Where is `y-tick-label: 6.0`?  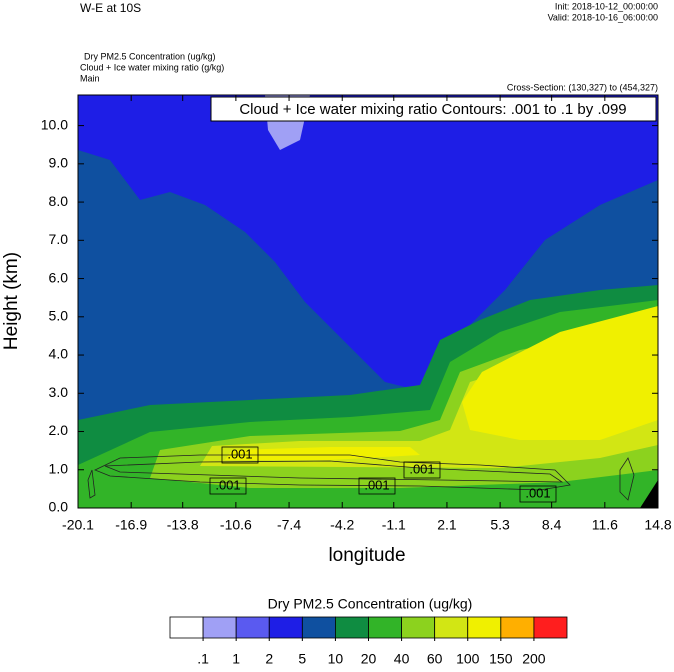 y-tick-label: 6.0 is located at coordinates (59, 277).